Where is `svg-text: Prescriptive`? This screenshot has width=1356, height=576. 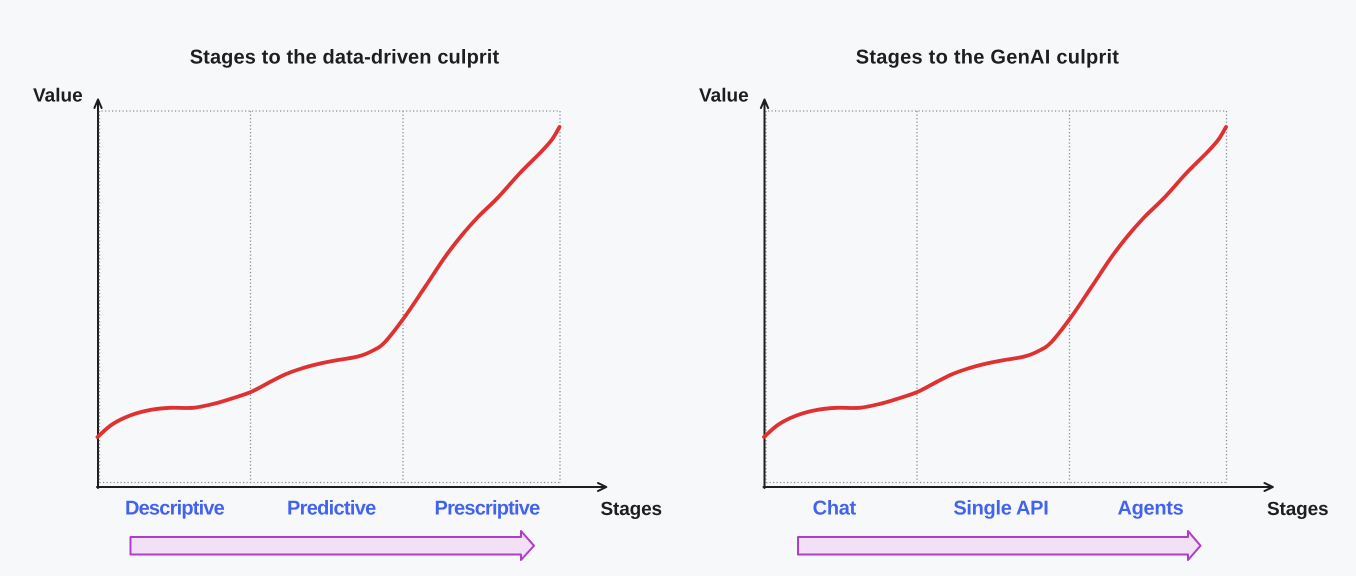
svg-text: Prescriptive is located at coordinates (488, 509).